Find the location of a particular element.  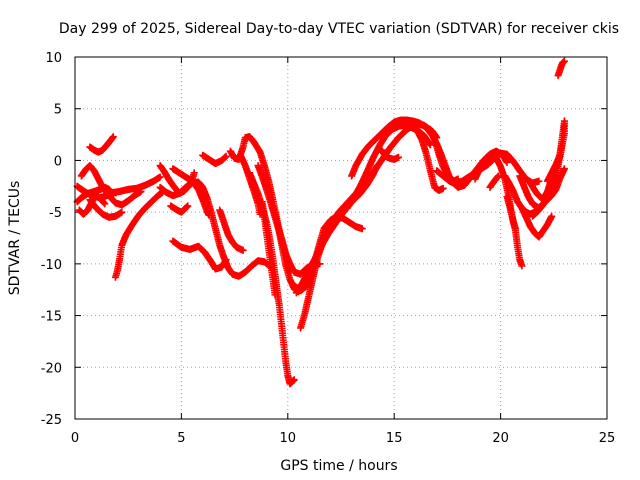

y-tick-label: 5 is located at coordinates (58, 110).